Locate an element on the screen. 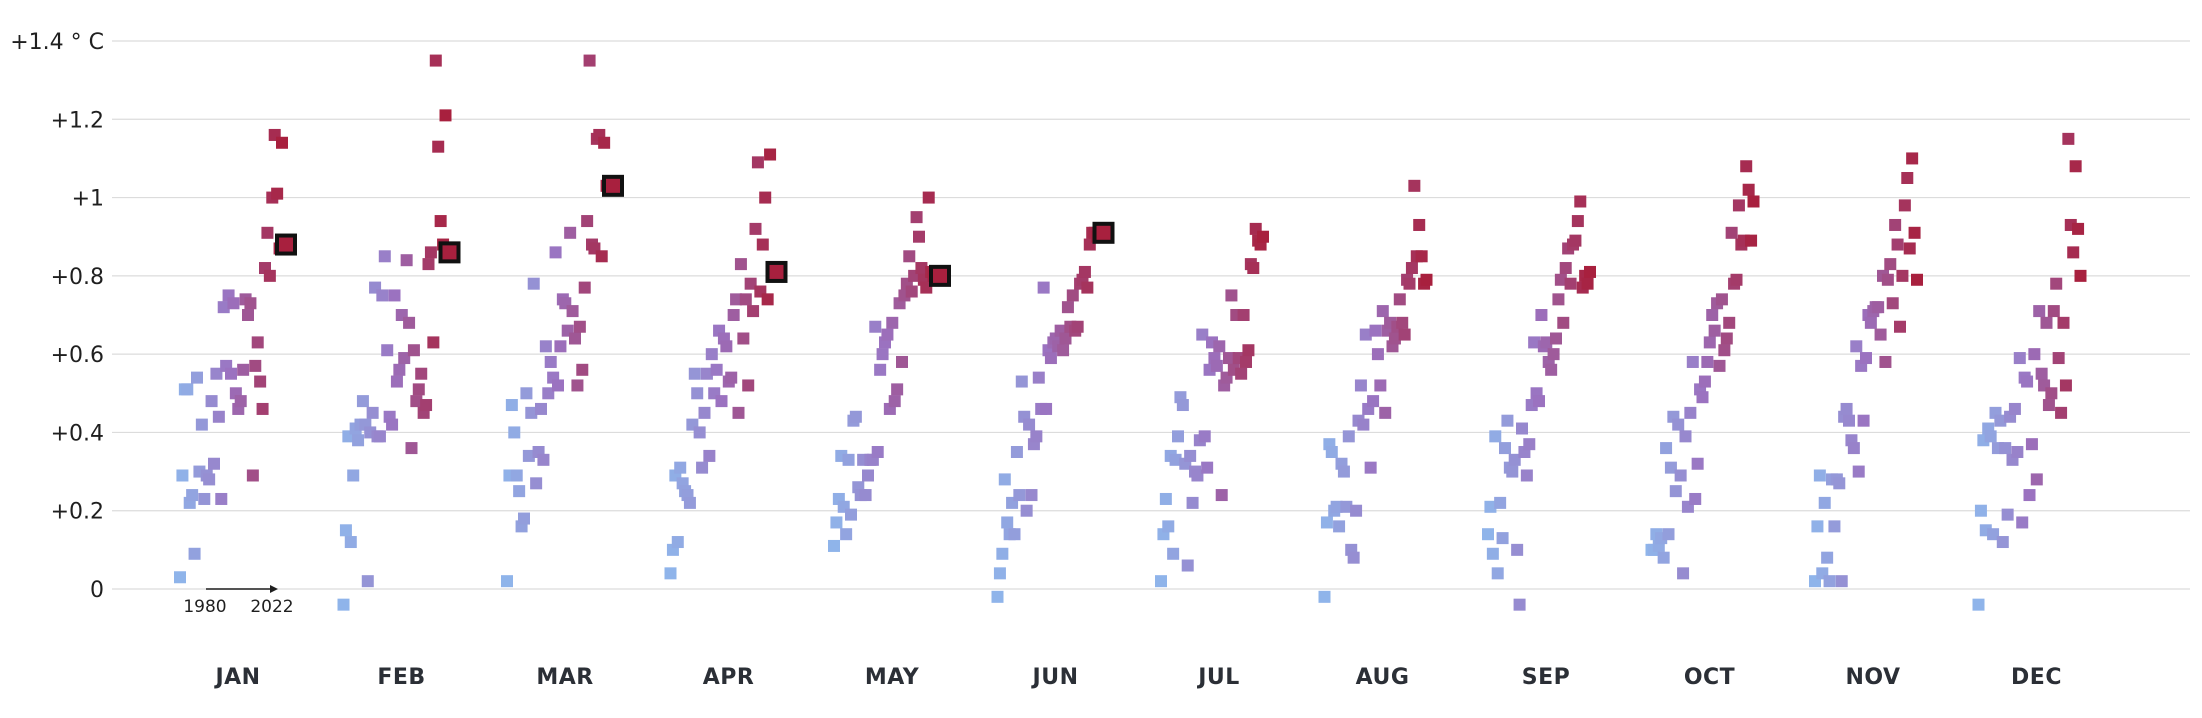 The width and height of the screenshot is (2202, 718). month-group-jan is located at coordinates (235, 356).